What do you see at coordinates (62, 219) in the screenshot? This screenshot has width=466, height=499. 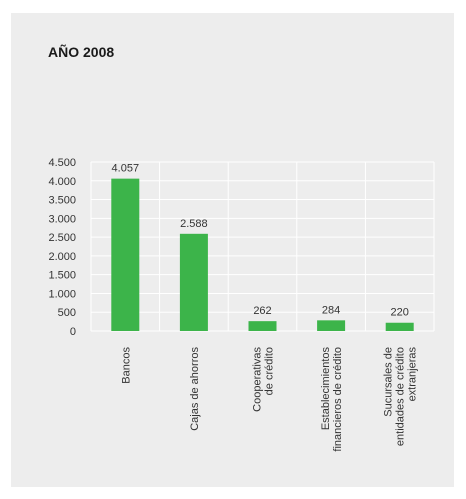 I see `y-tick-label: 3.000` at bounding box center [62, 219].